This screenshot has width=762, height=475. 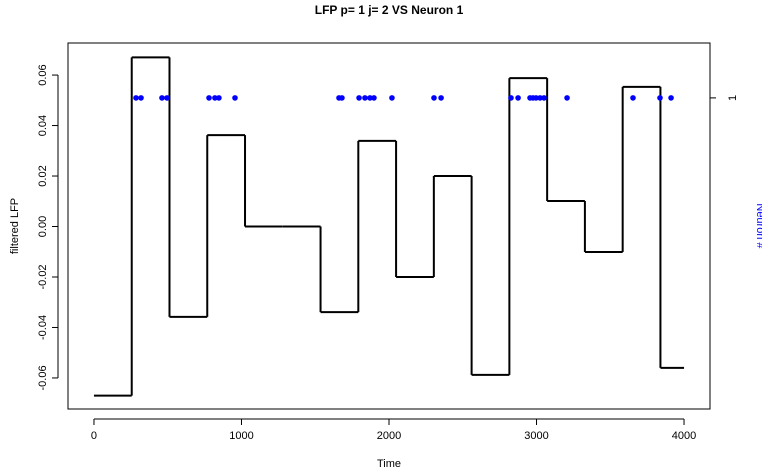 I want to click on x-tick-label: 0, so click(x=94, y=436).